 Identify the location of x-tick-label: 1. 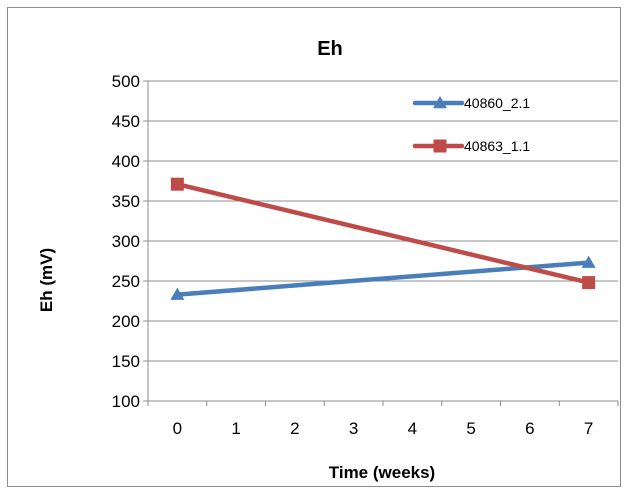
(235, 428).